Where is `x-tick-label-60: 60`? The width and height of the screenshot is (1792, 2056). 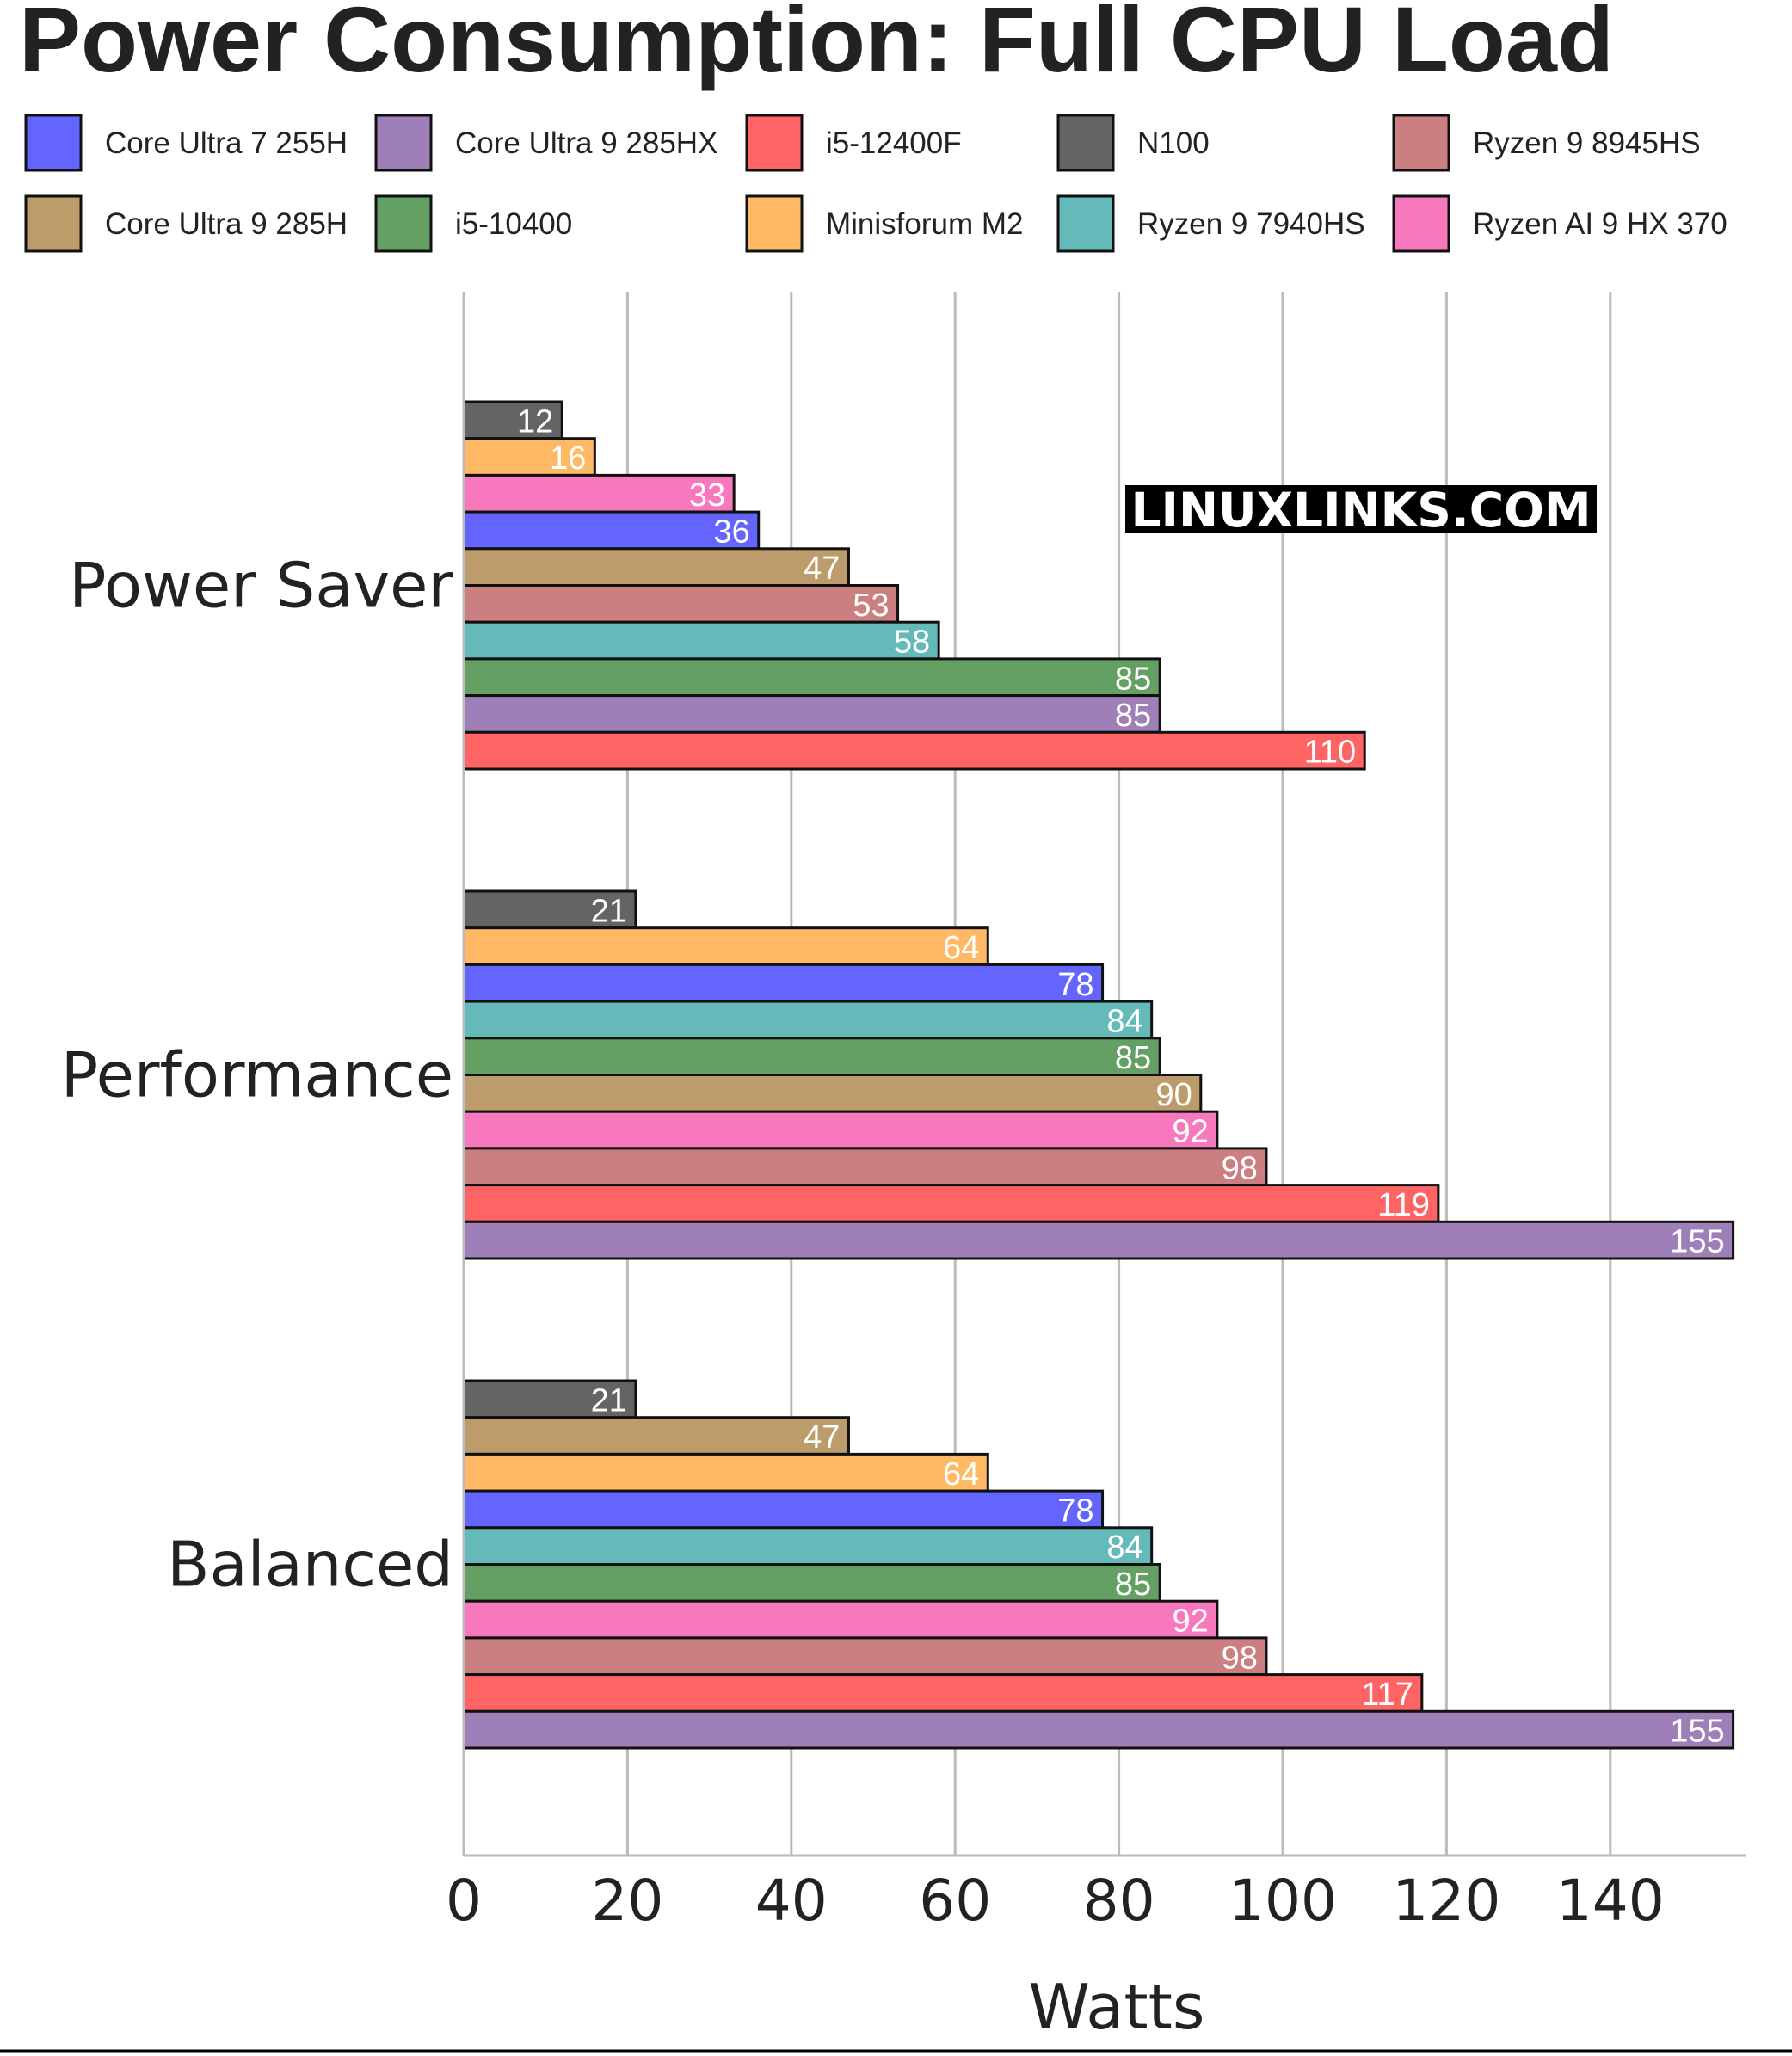 x-tick-label-60: 60 is located at coordinates (955, 1901).